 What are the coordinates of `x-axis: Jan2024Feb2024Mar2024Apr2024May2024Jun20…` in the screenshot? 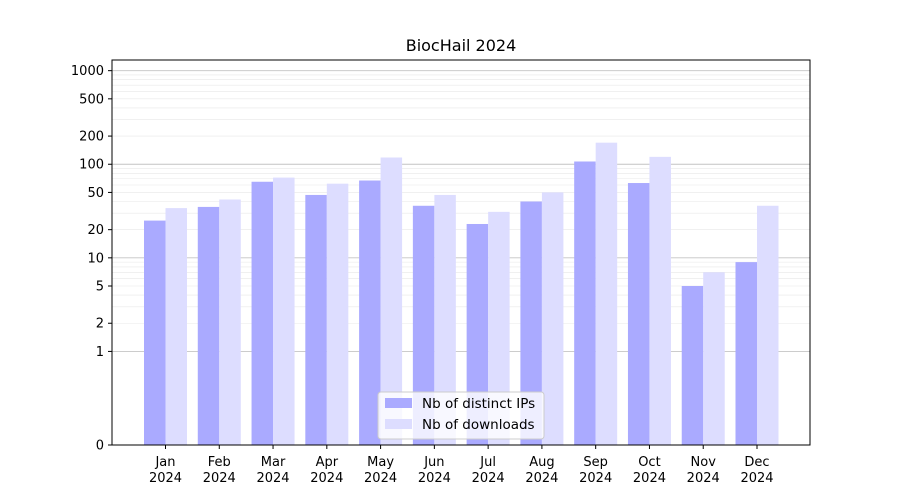 It's located at (461, 465).